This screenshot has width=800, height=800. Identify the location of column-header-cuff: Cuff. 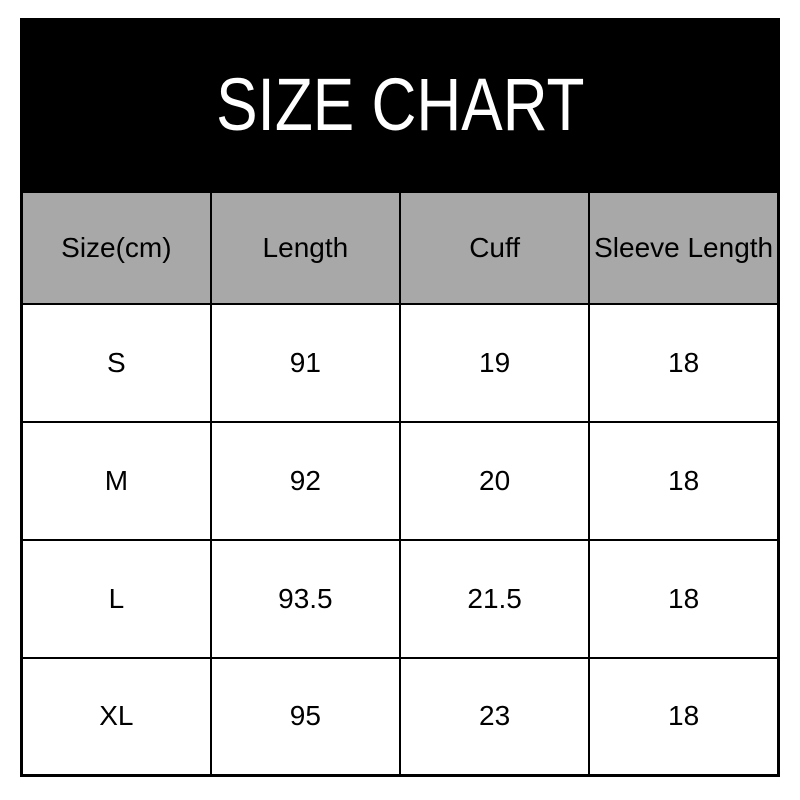
(494, 247).